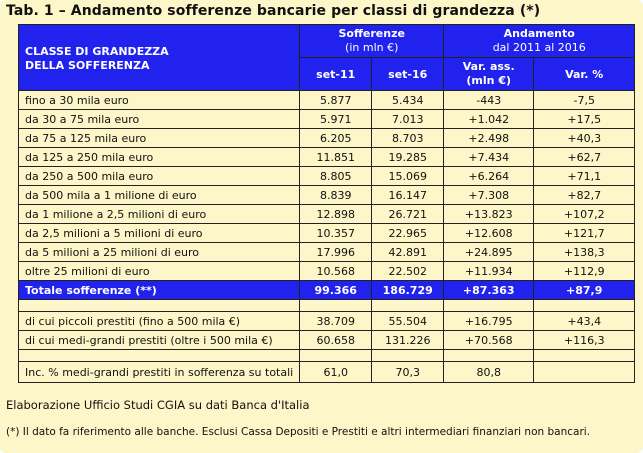 The width and height of the screenshot is (643, 453). I want to click on row-set16: 5.434, so click(408, 100).